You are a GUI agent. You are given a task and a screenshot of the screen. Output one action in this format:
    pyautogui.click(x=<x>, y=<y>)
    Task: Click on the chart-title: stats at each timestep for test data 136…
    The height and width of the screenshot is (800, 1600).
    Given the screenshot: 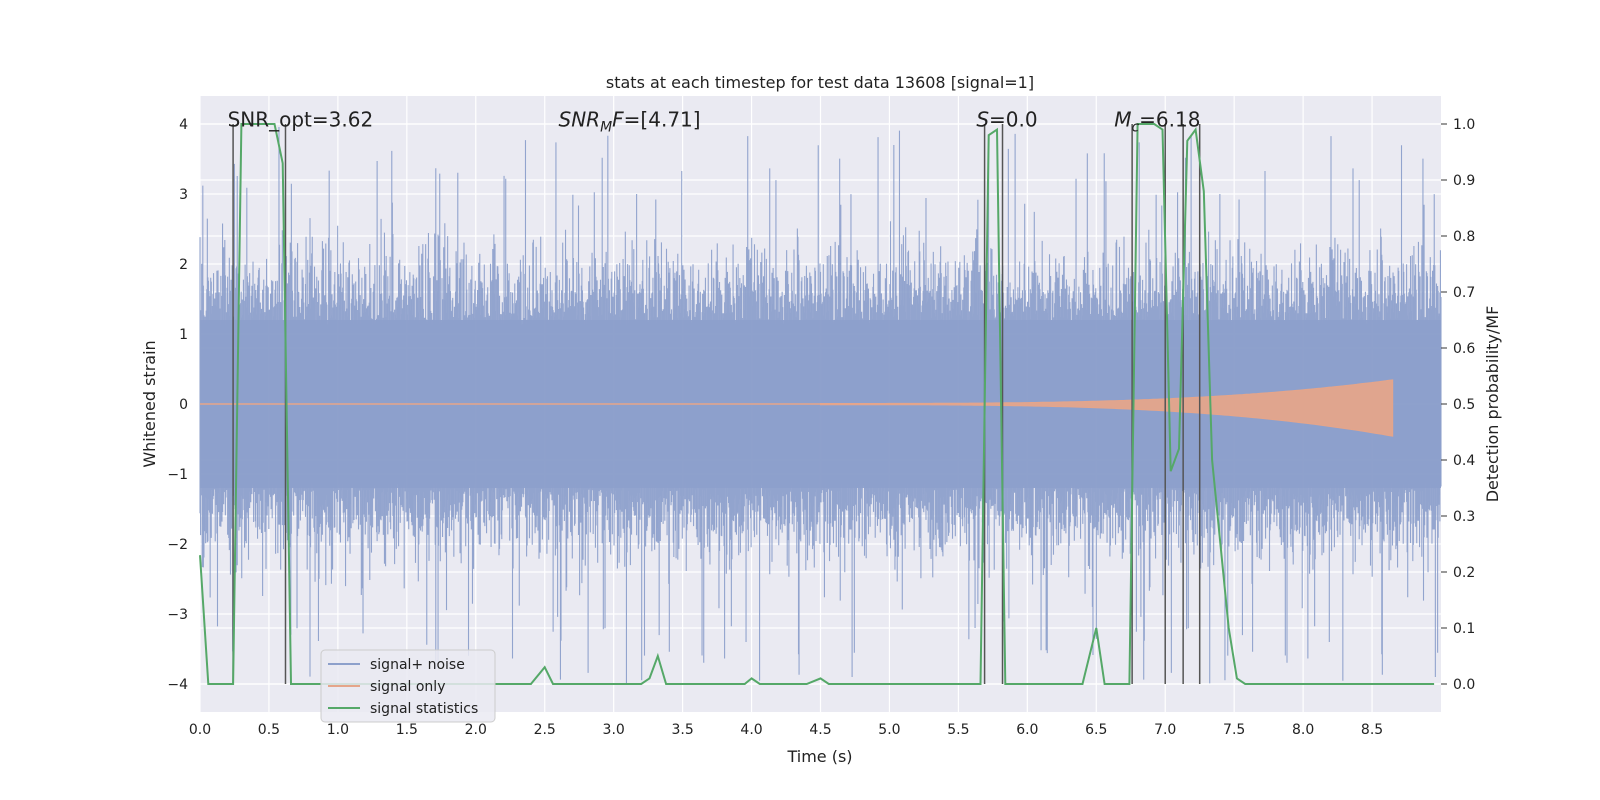 What is the action you would take?
    pyautogui.click(x=820, y=82)
    